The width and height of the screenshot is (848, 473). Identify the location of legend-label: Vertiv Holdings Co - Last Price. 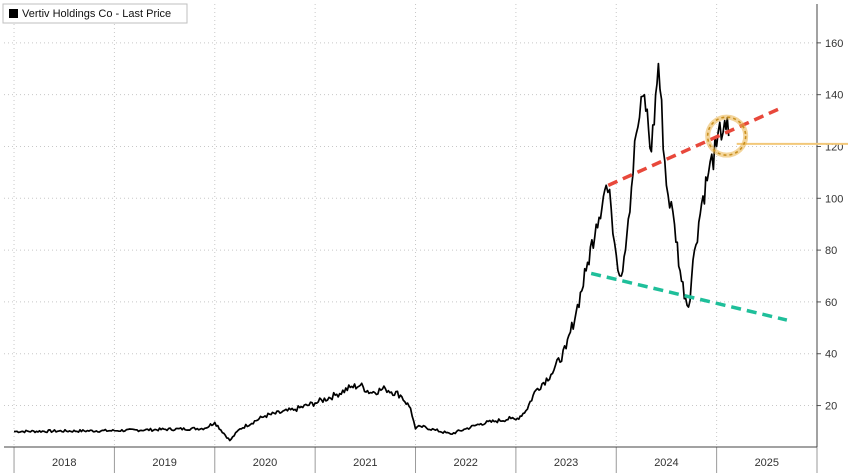
(96, 14).